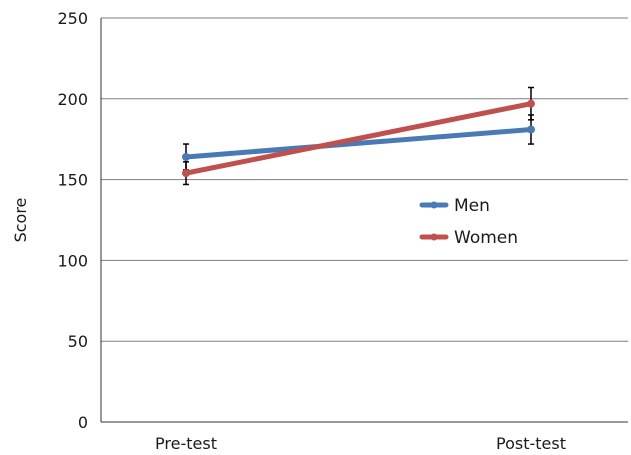 The width and height of the screenshot is (631, 455). Describe the element at coordinates (78, 341) in the screenshot. I see `y-tick-label: 50` at that location.